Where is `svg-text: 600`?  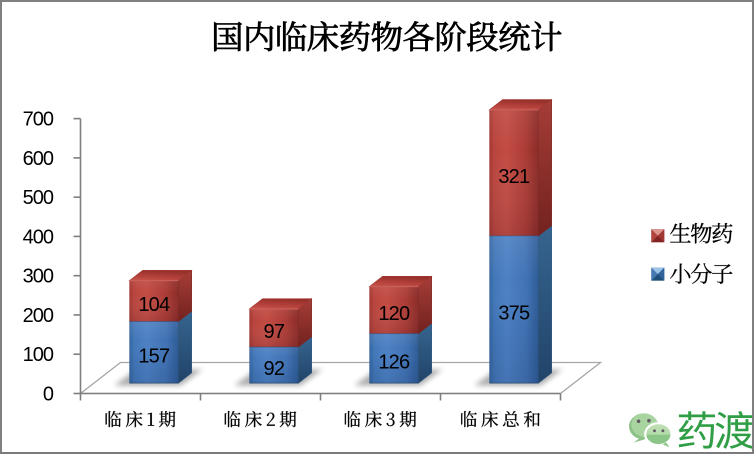 svg-text: 600 is located at coordinates (38, 159).